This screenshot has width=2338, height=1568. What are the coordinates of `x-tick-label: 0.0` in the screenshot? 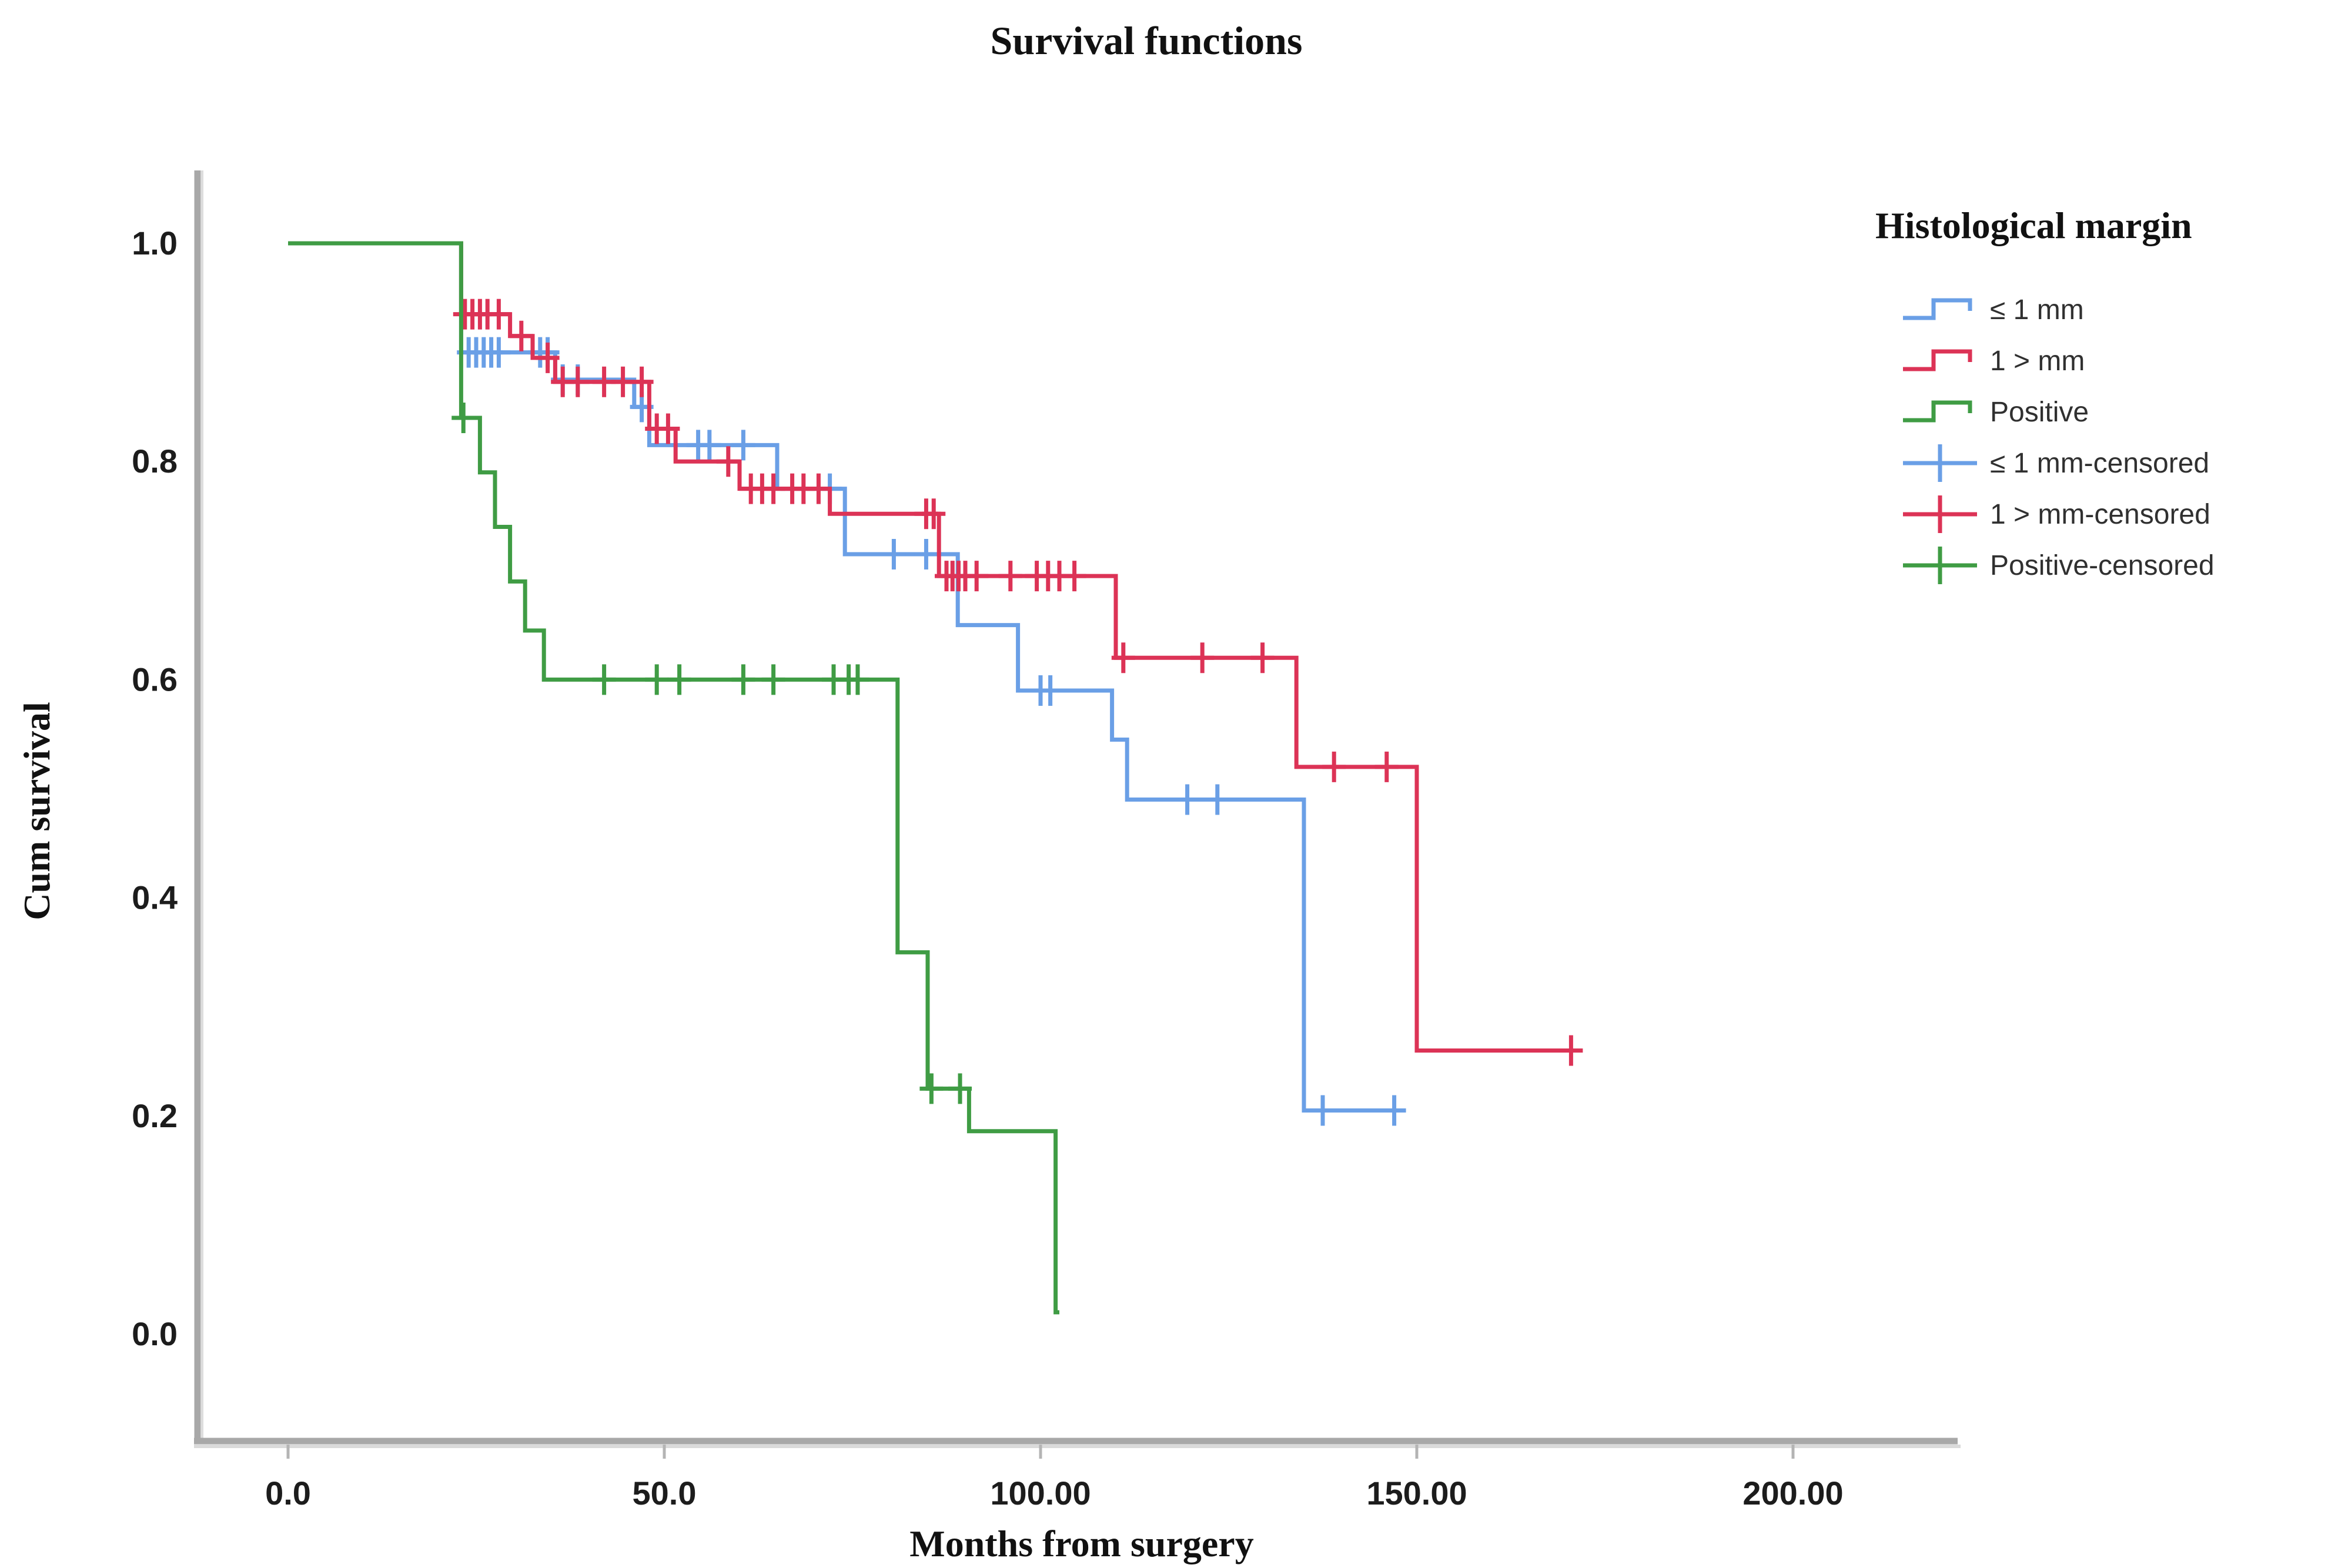 It's located at (288, 1494).